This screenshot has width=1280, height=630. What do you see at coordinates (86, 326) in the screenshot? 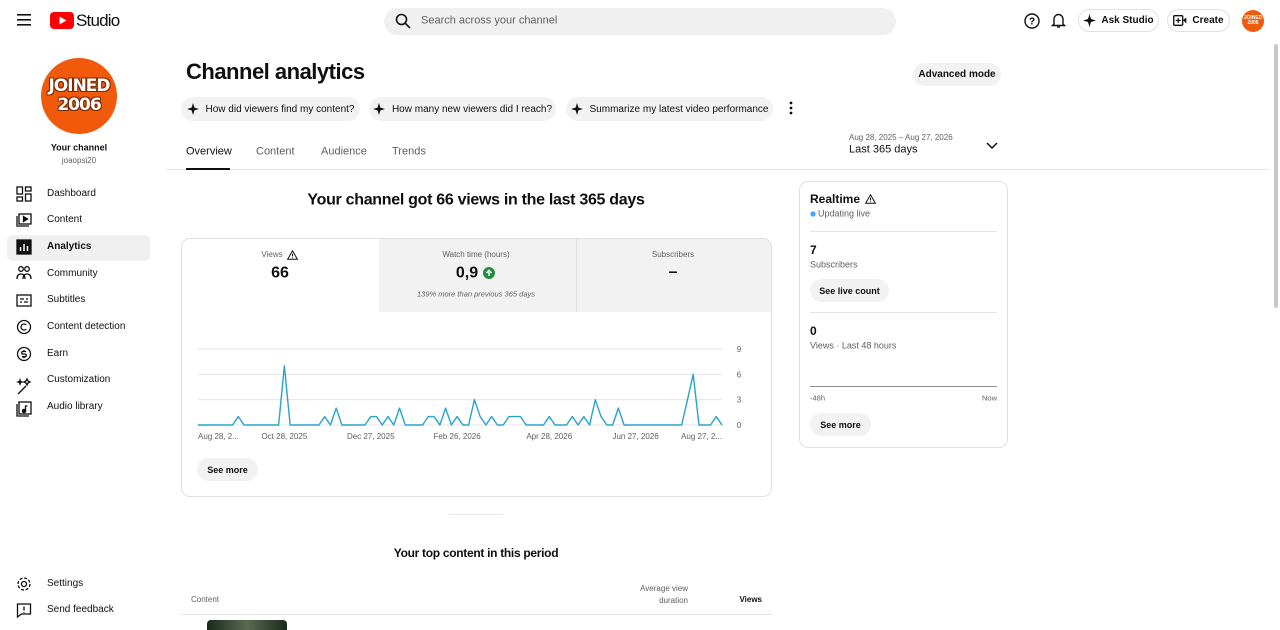
I see `nav-item: Content detection` at bounding box center [86, 326].